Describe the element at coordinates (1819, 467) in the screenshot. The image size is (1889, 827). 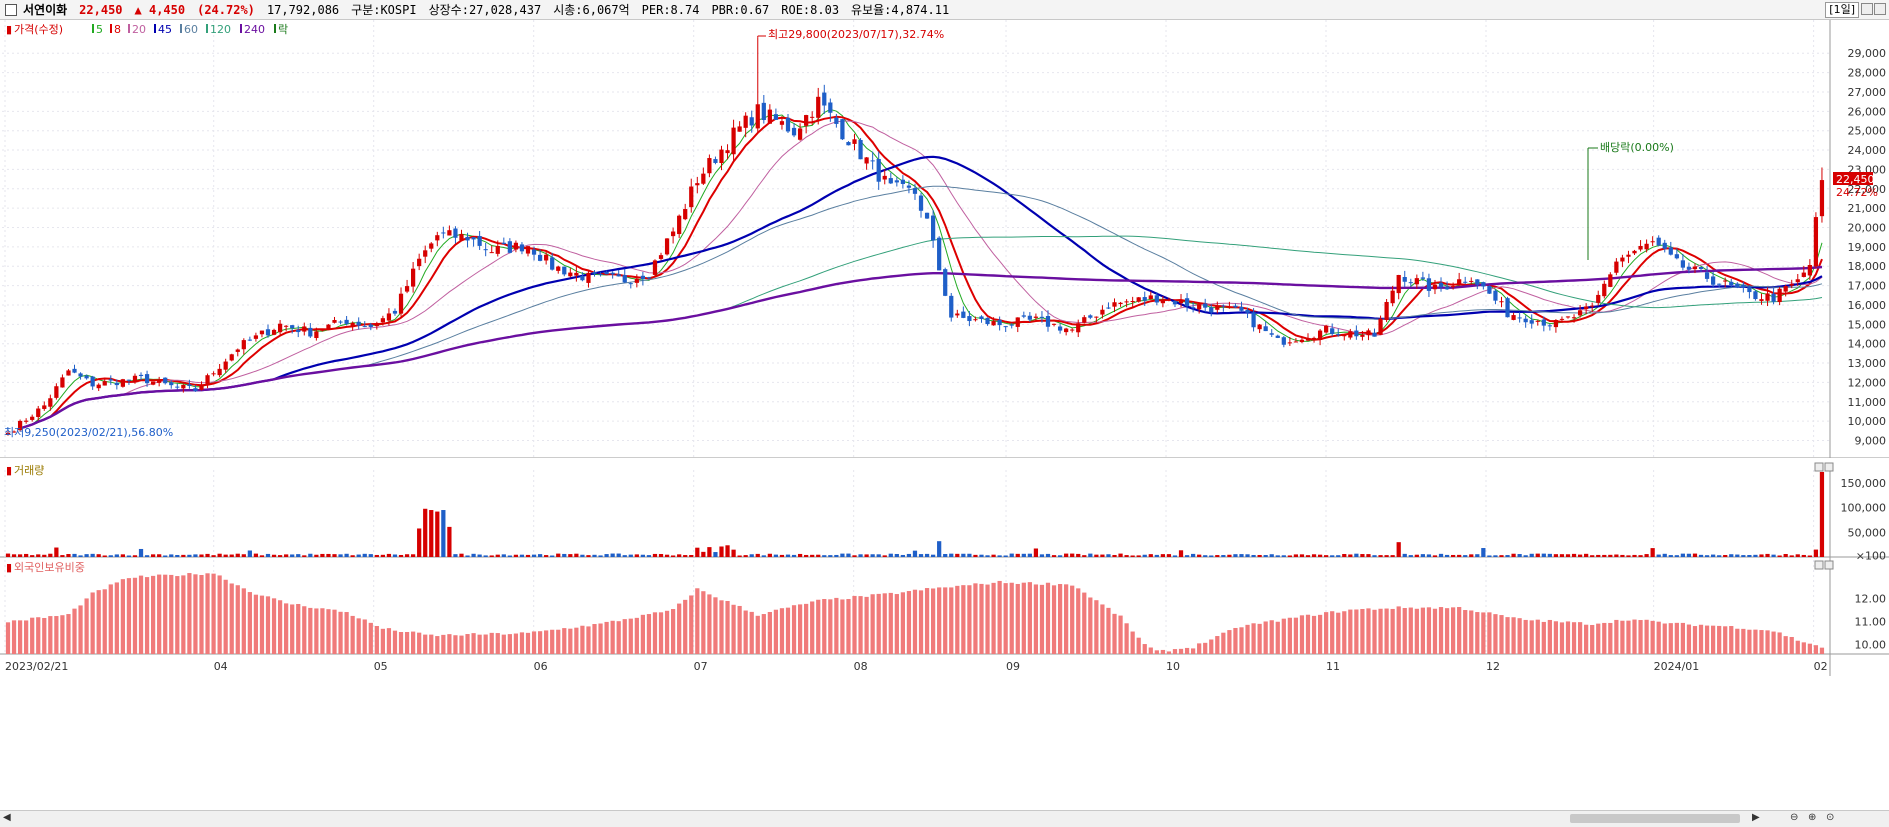
I see `volume-restore-icon` at that location.